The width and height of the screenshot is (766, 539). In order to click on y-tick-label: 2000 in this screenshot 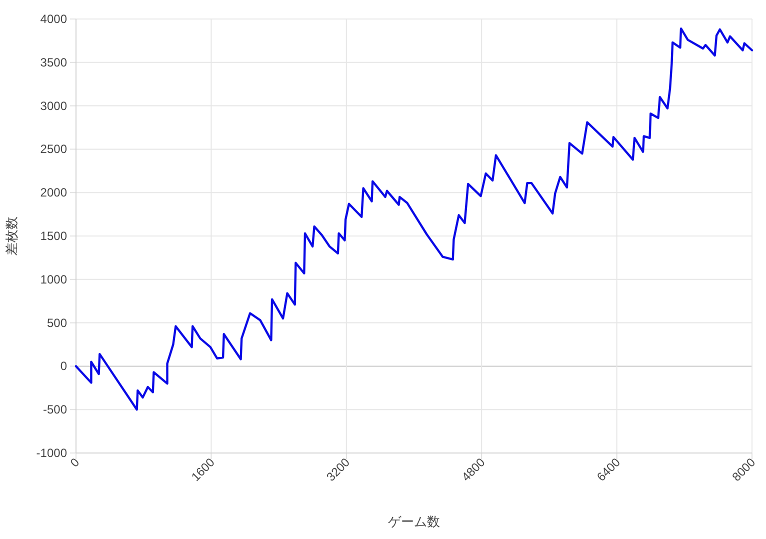, I will do `click(54, 193)`.